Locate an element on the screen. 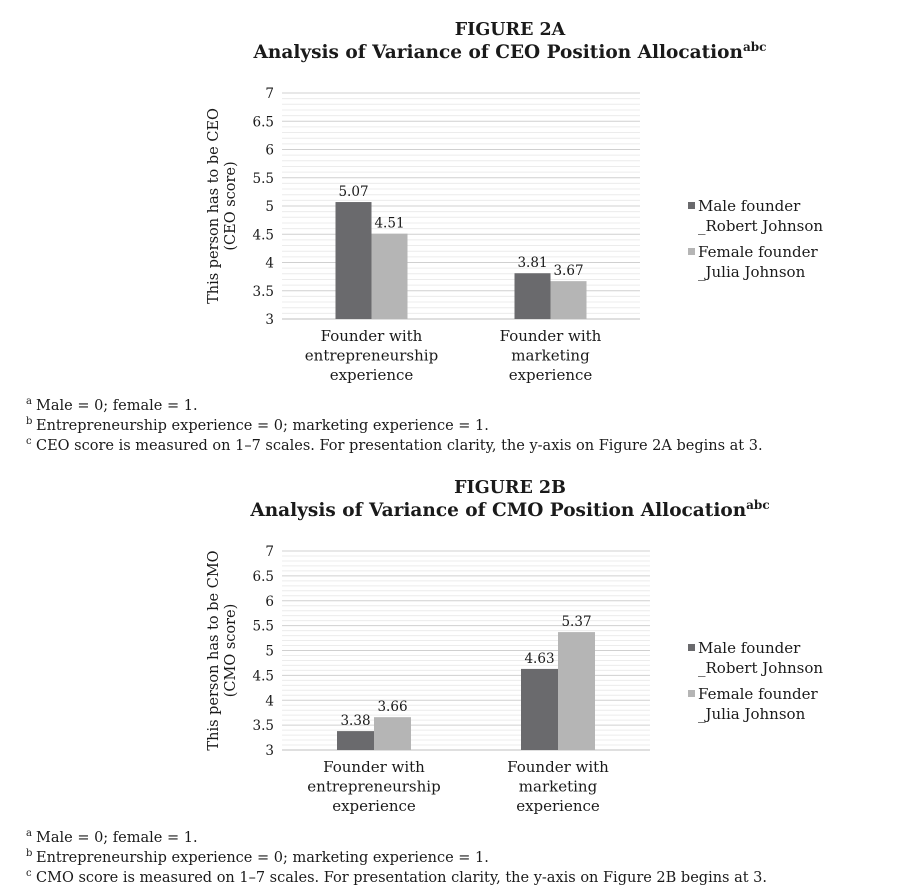 The width and height of the screenshot is (915, 892). data-label: 4.63 is located at coordinates (539, 659).